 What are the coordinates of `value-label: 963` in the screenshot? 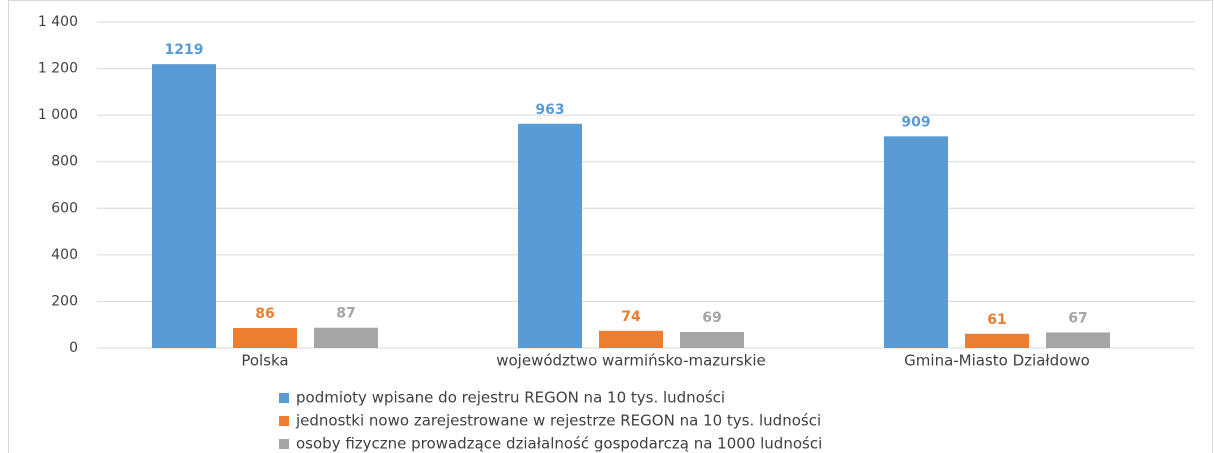 It's located at (549, 110).